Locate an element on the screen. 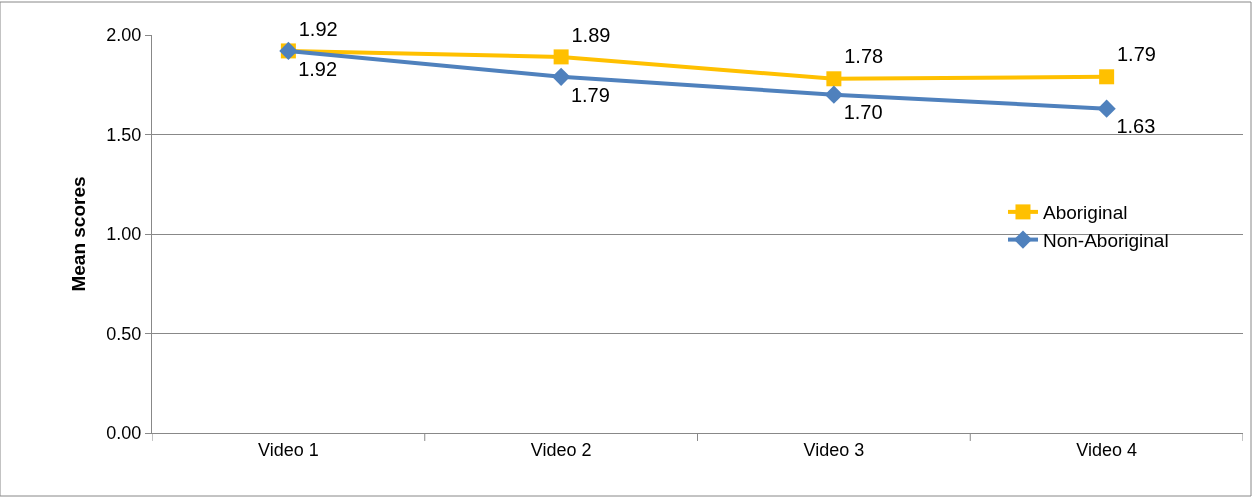  x-tick-label: Video 3 is located at coordinates (834, 449).